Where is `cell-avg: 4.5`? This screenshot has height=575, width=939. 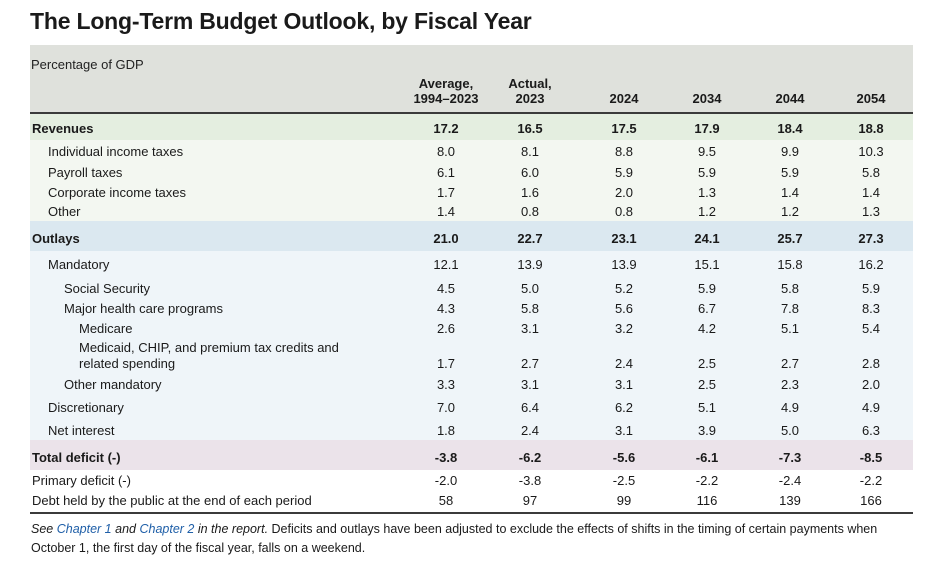 cell-avg: 4.5 is located at coordinates (446, 288).